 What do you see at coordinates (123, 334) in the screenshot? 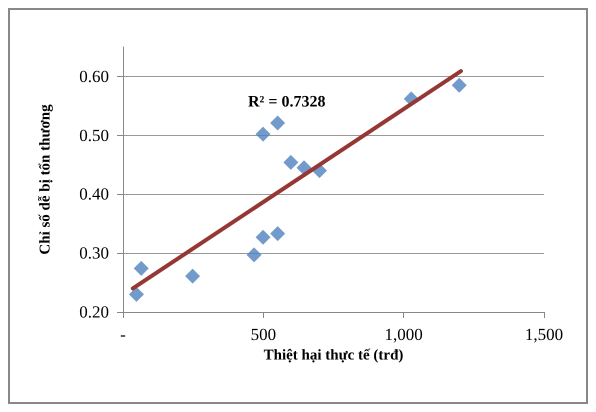
I see `x-tick-label: -` at bounding box center [123, 334].